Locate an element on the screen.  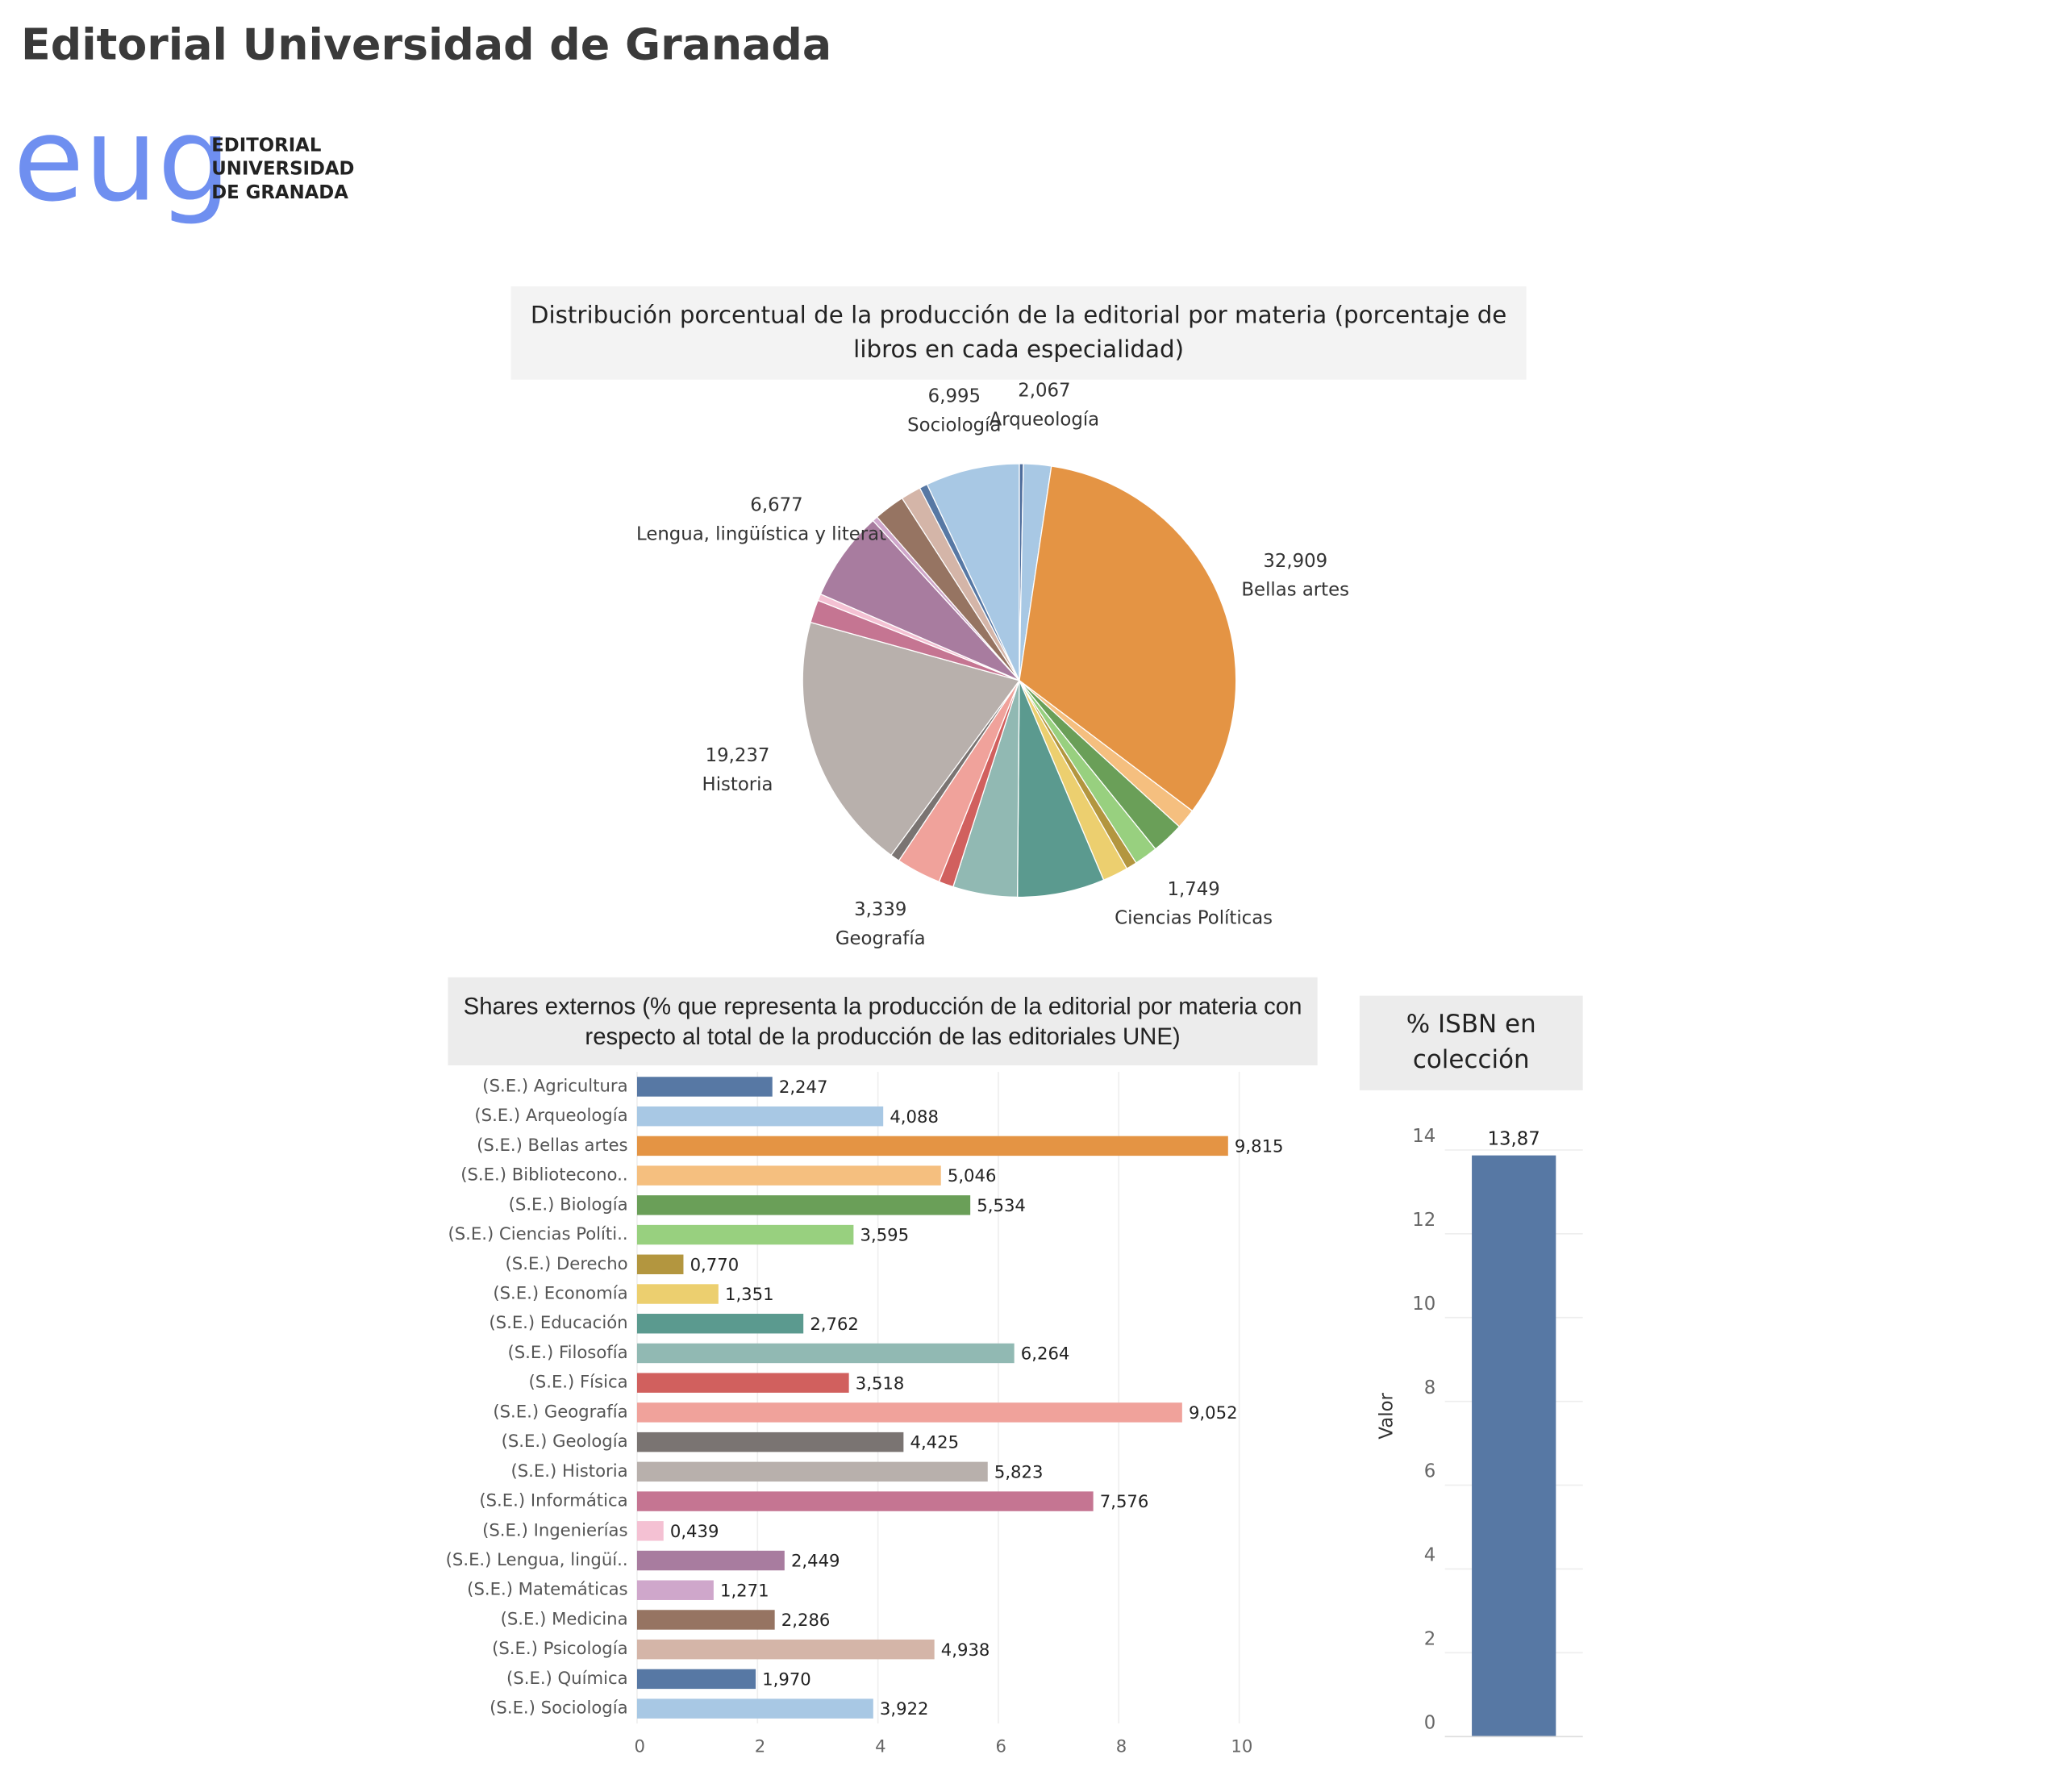
y-tick-label: 4 is located at coordinates (1430, 1555).